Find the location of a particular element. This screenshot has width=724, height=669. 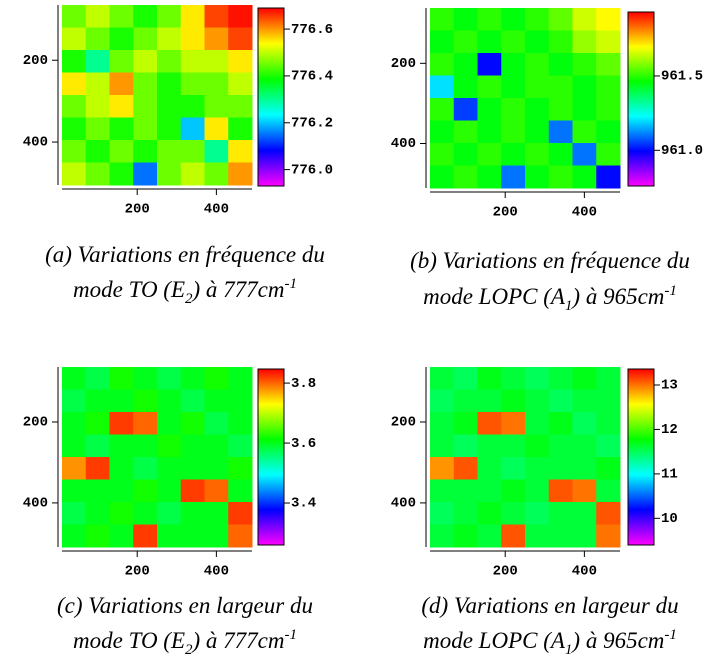

colorbar-tick-label: 776.6 is located at coordinates (312, 30).